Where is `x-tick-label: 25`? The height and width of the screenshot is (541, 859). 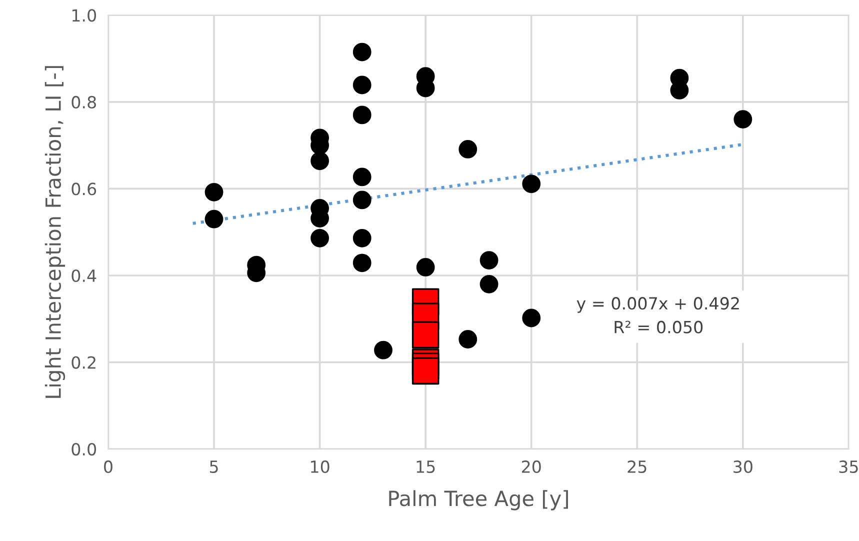 x-tick-label: 25 is located at coordinates (637, 467).